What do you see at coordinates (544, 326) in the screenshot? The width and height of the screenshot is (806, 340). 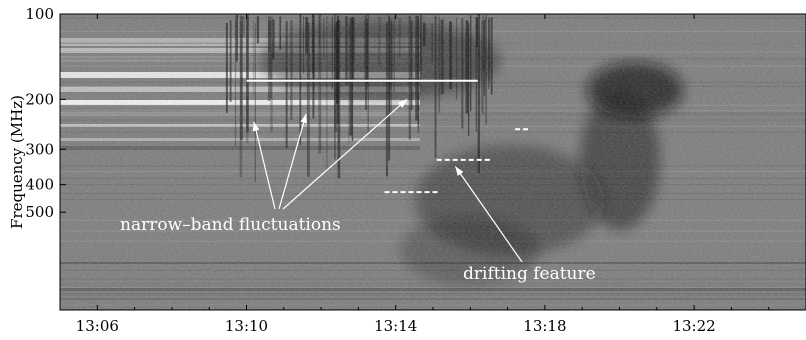 I see `x-tick-label: 13:18` at bounding box center [544, 326].